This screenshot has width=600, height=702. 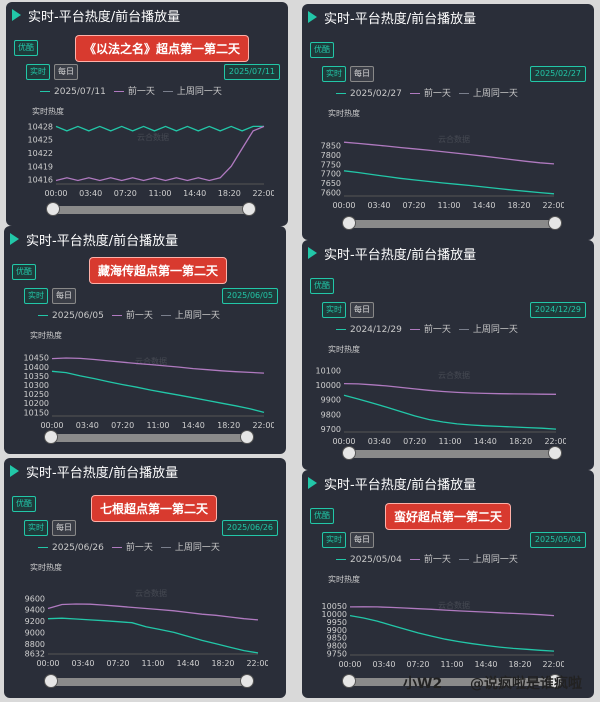 What do you see at coordinates (35, 653) in the screenshot?
I see `y-tick-label: 8632` at bounding box center [35, 653].